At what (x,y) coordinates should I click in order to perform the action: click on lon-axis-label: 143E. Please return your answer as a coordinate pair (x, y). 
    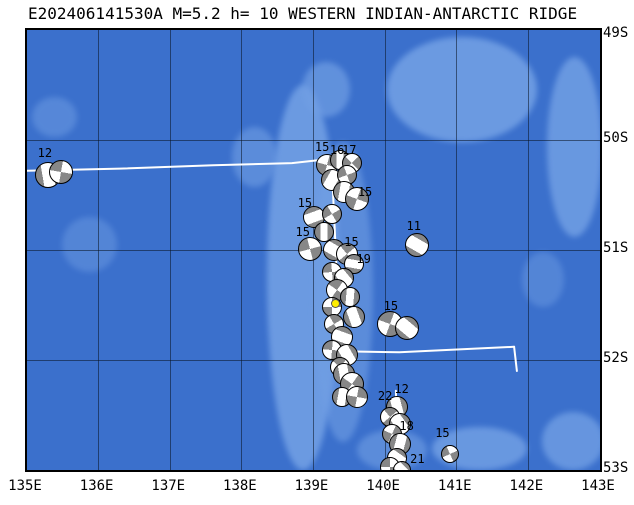
    Looking at the image, I should click on (598, 486).